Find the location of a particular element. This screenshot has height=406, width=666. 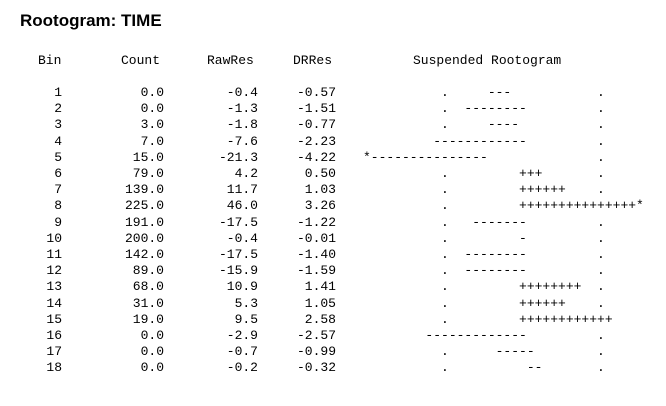

count-cell: 31.0 is located at coordinates (148, 303).